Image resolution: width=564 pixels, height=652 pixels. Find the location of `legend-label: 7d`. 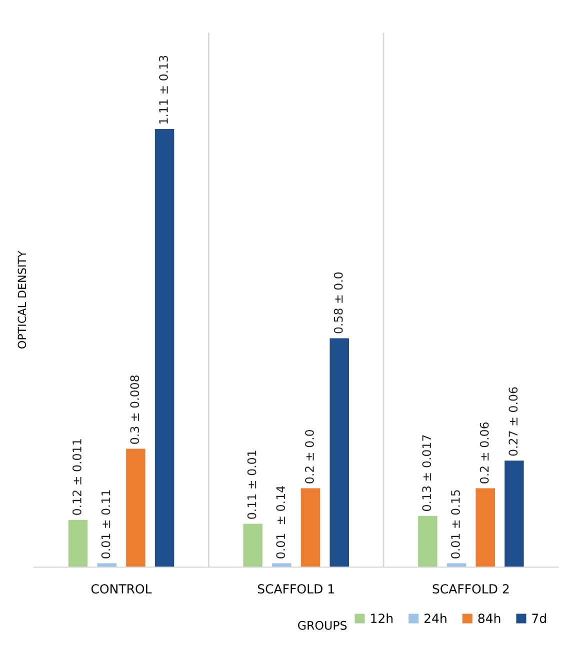

legend-label: 7d is located at coordinates (539, 618).